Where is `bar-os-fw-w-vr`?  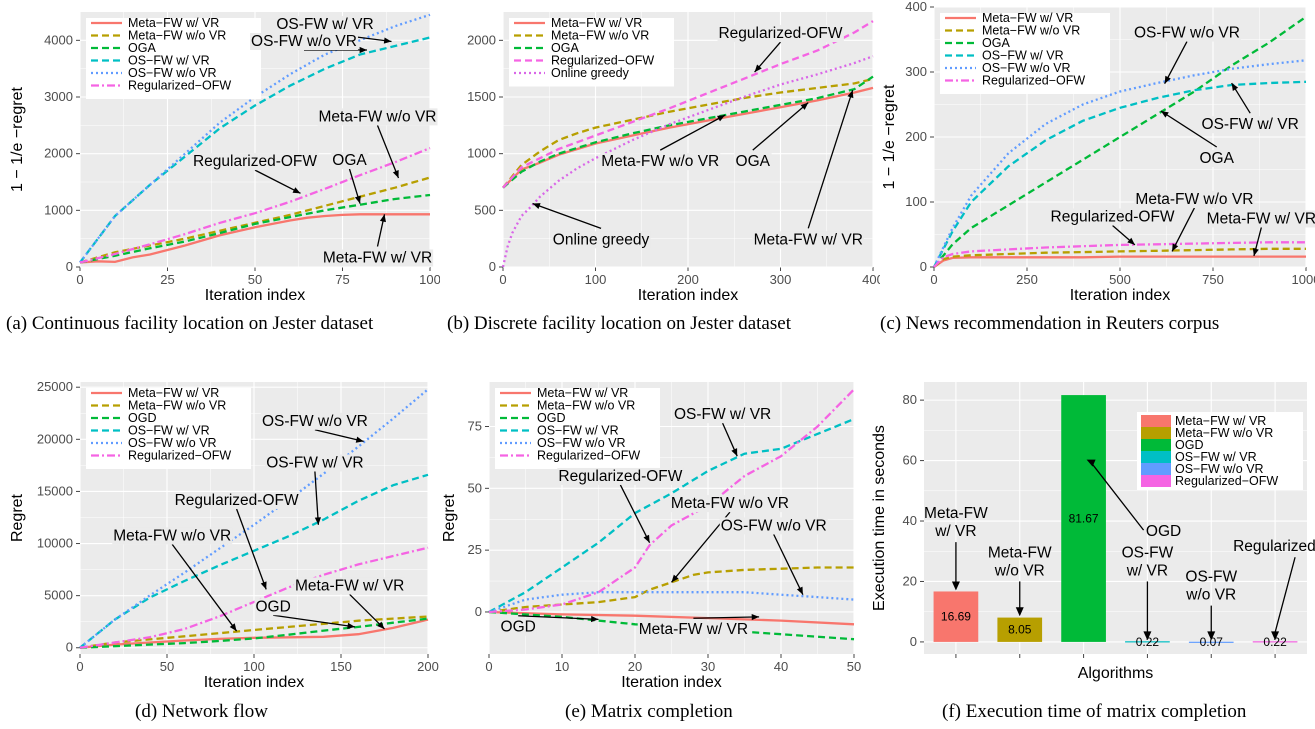 bar-os-fw-w-vr is located at coordinates (1147, 642).